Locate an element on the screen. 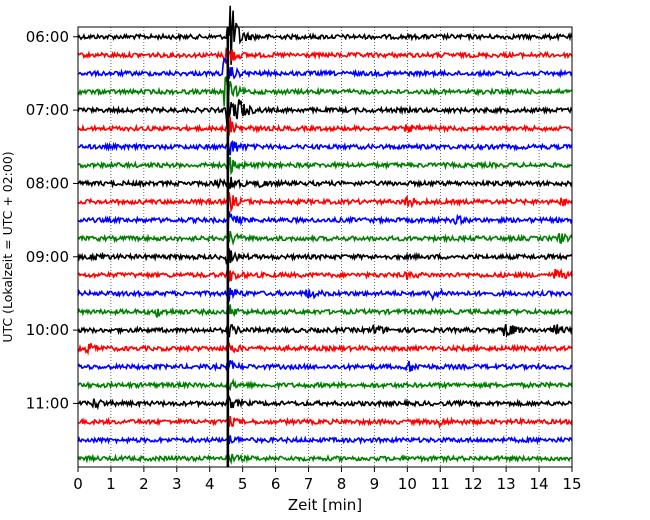 Image resolution: width=650 pixels, height=520 pixels. y-axis-title: UTC (Lokalzeit = UTC + 02:00) is located at coordinates (7, 246).